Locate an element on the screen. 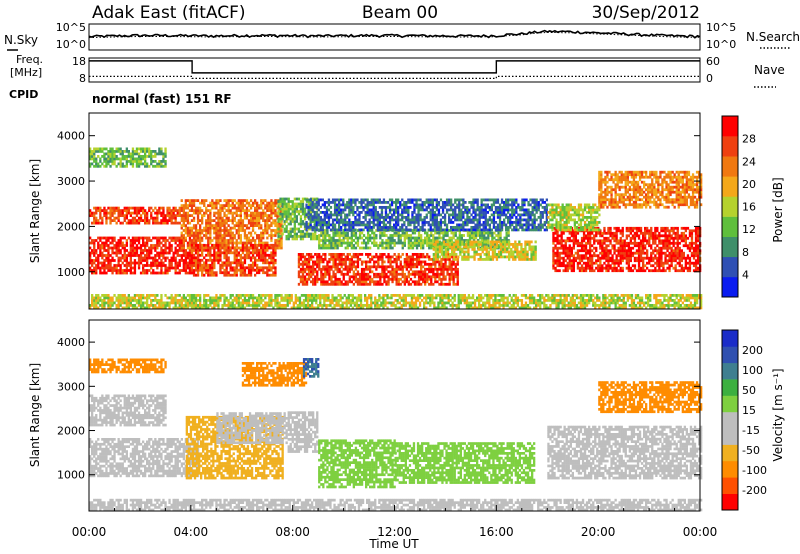  freq-label: Freq. is located at coordinates (29, 59).